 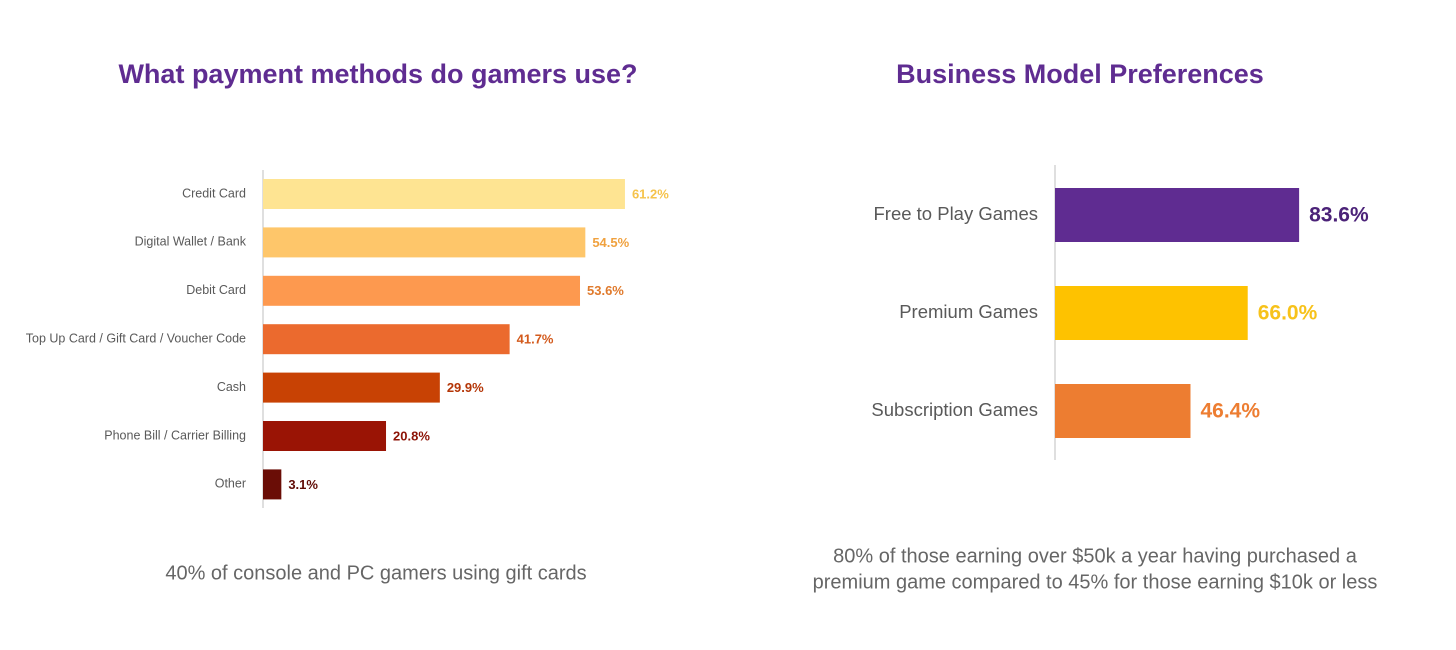 What do you see at coordinates (465, 387) in the screenshot?
I see `value-label: 29.9%` at bounding box center [465, 387].